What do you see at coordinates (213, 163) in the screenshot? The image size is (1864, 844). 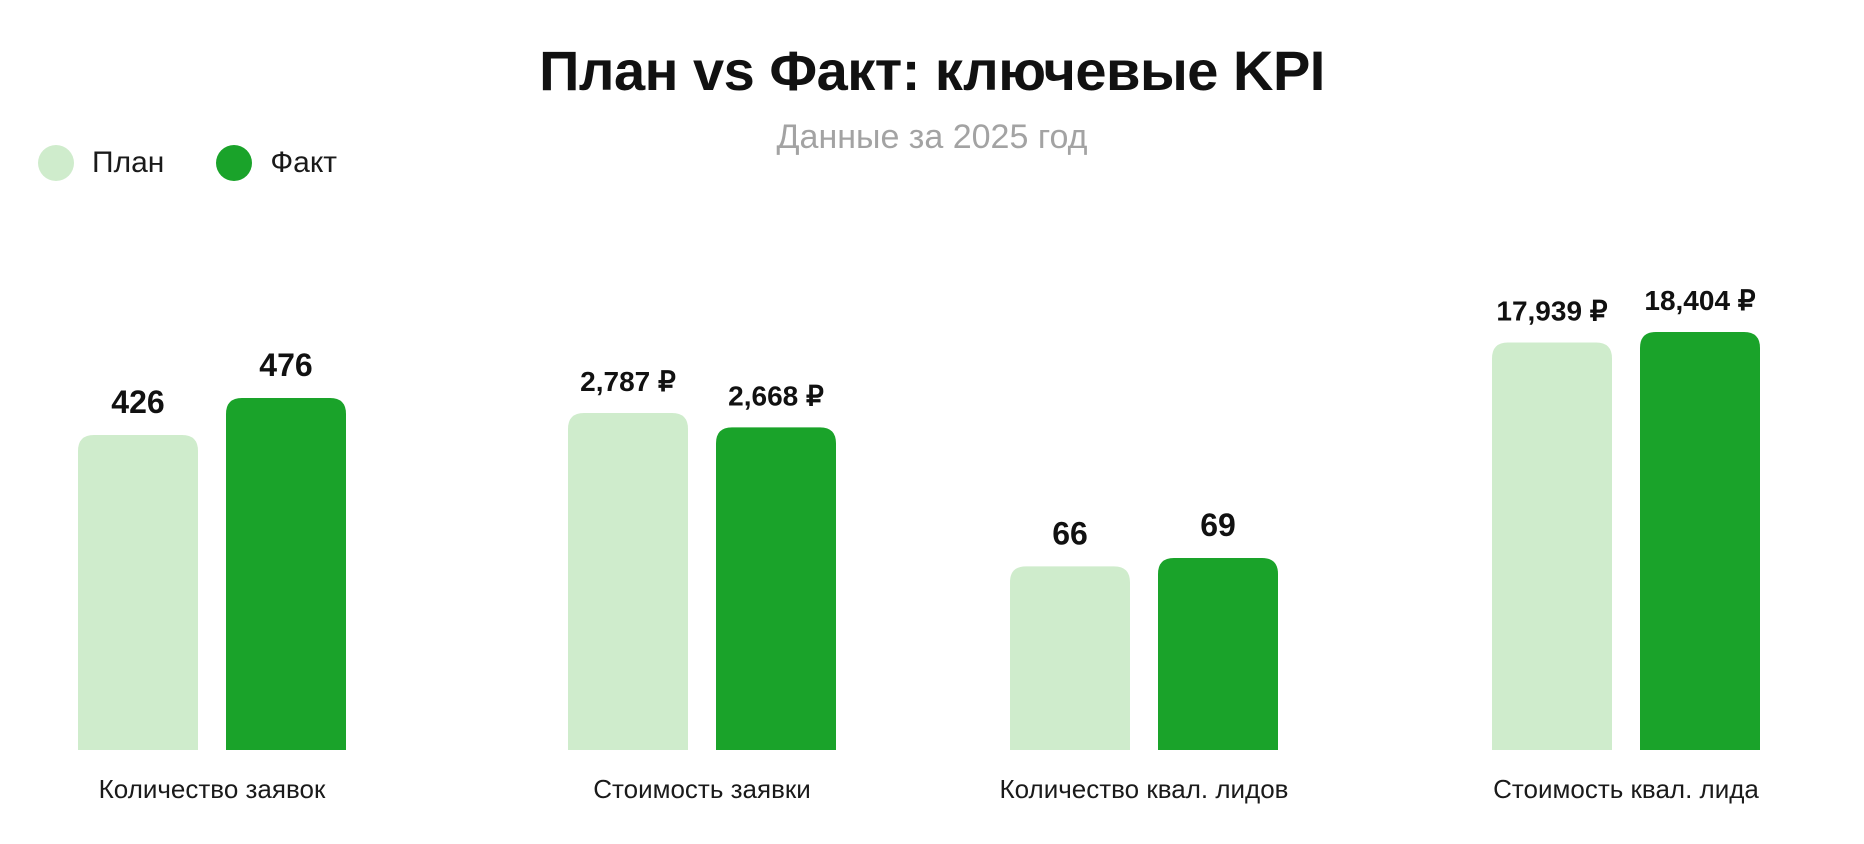 I see `legend: План Факт` at bounding box center [213, 163].